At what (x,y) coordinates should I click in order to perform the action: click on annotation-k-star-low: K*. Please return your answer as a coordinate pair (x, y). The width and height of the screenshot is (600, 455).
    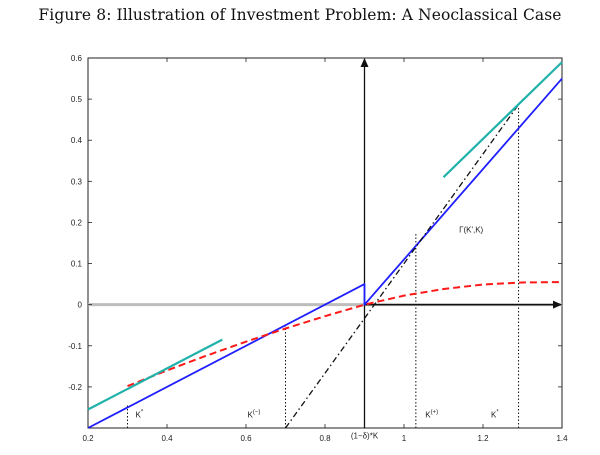
    Looking at the image, I should click on (140, 415).